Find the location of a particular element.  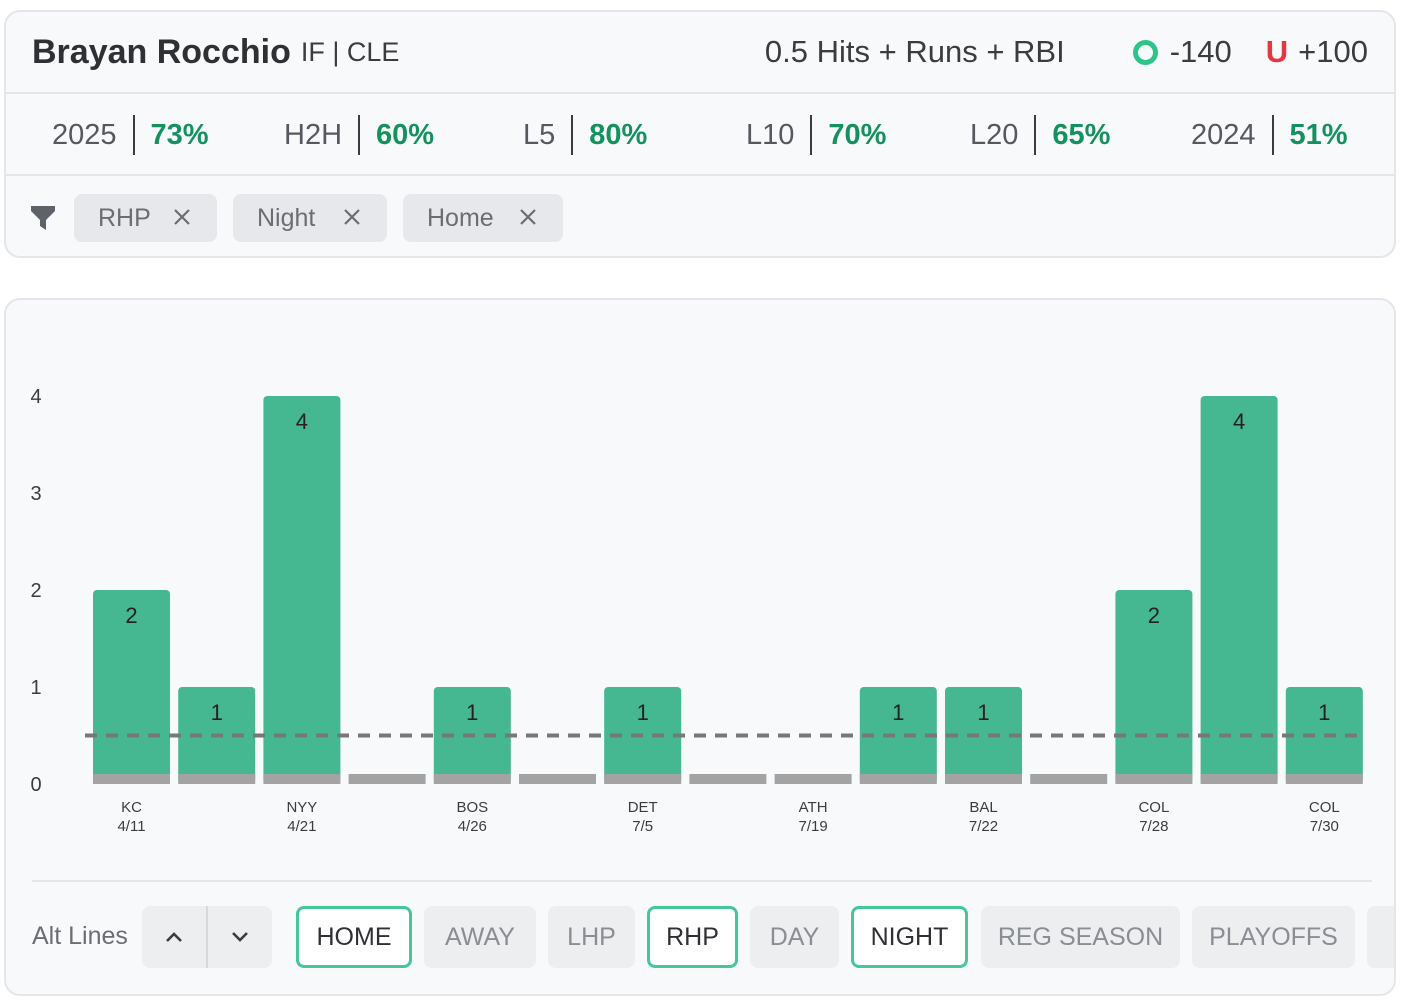

stat-2024: 2024 51% is located at coordinates (1269, 135).